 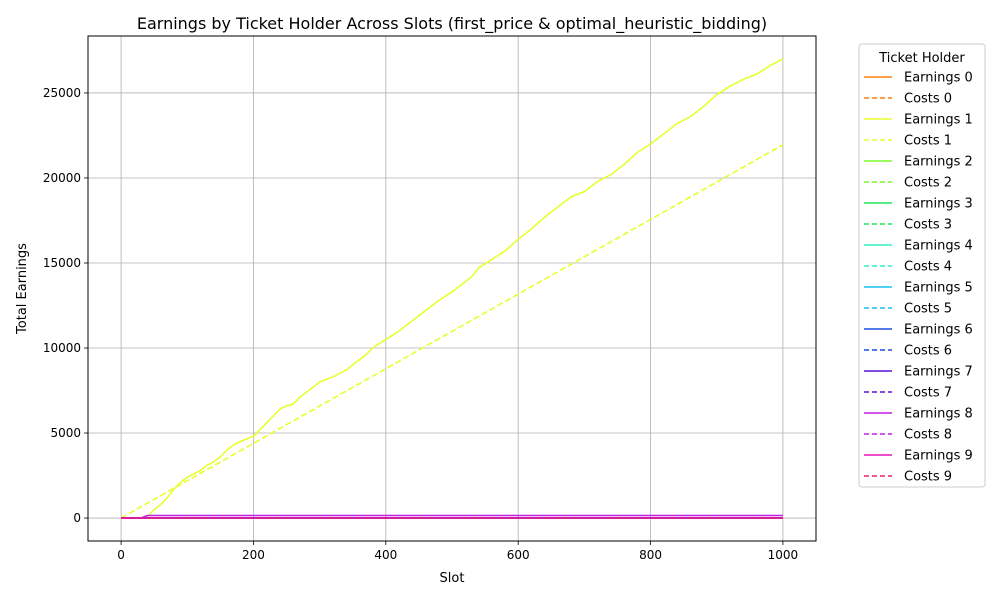 What do you see at coordinates (62, 178) in the screenshot?
I see `y-tick-label: 20000` at bounding box center [62, 178].